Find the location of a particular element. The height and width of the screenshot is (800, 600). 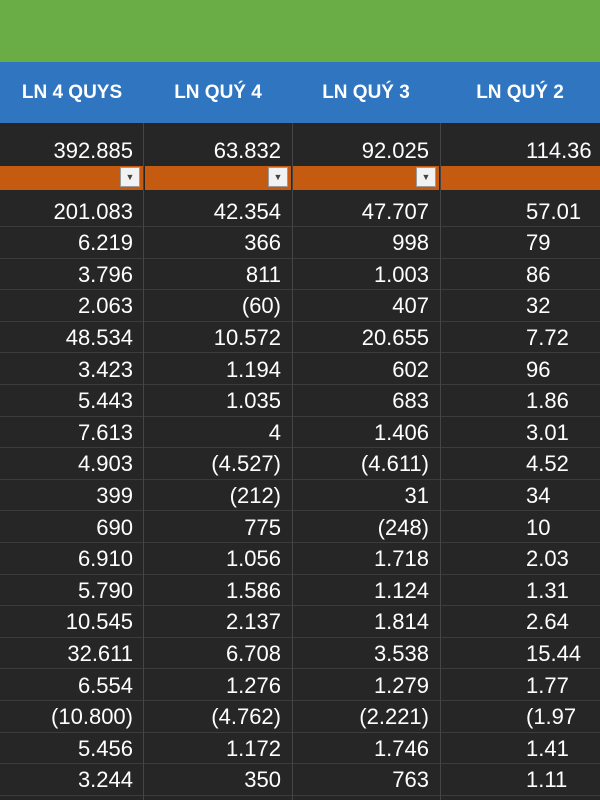

column-header-ln-quy-4: LN QUÝ 4 is located at coordinates (218, 92).